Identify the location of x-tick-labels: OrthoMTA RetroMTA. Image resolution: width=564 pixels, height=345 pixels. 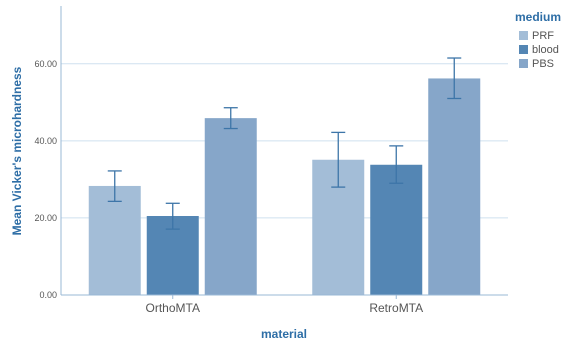
(285, 308).